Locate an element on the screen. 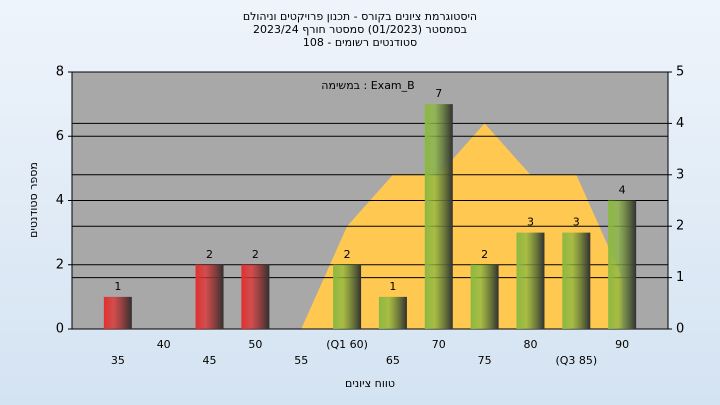  chart-subtitle: בסמסטר (01/2023) סמסטר חורף 2023/24 is located at coordinates (360, 29).